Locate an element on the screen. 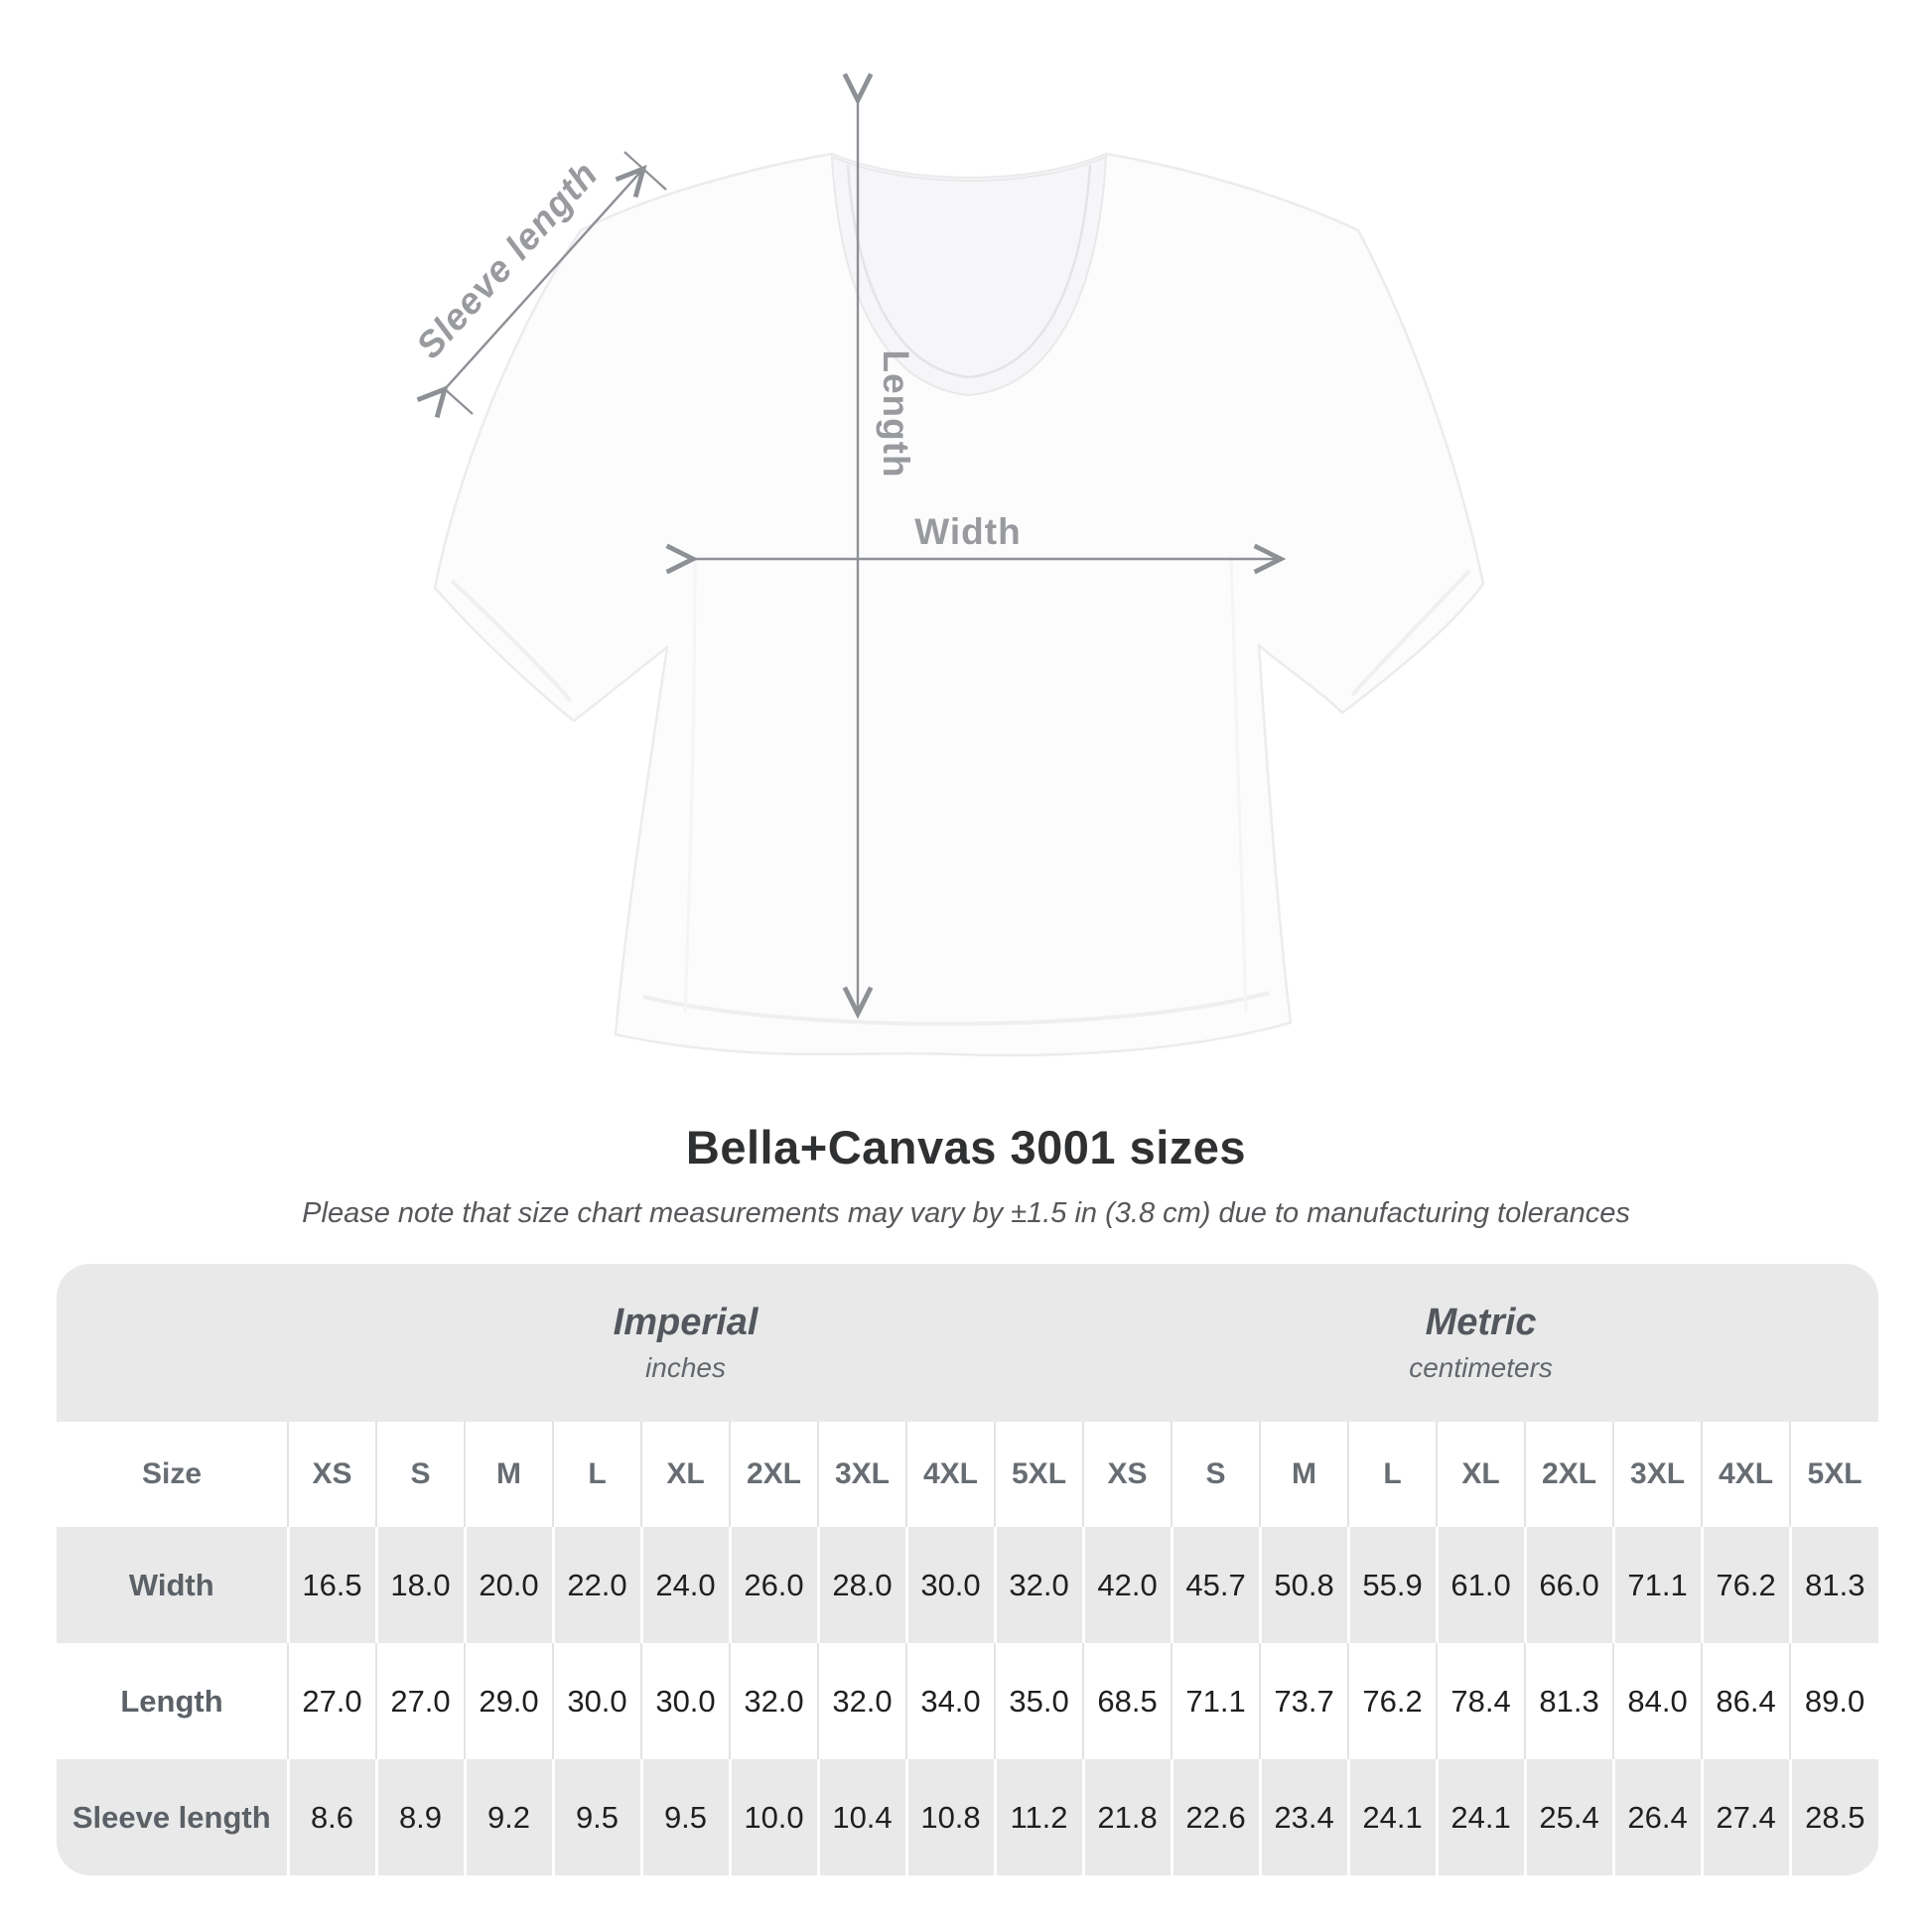 This screenshot has height=1932, width=1932. width-value-cell: 16.5 is located at coordinates (331, 1585).